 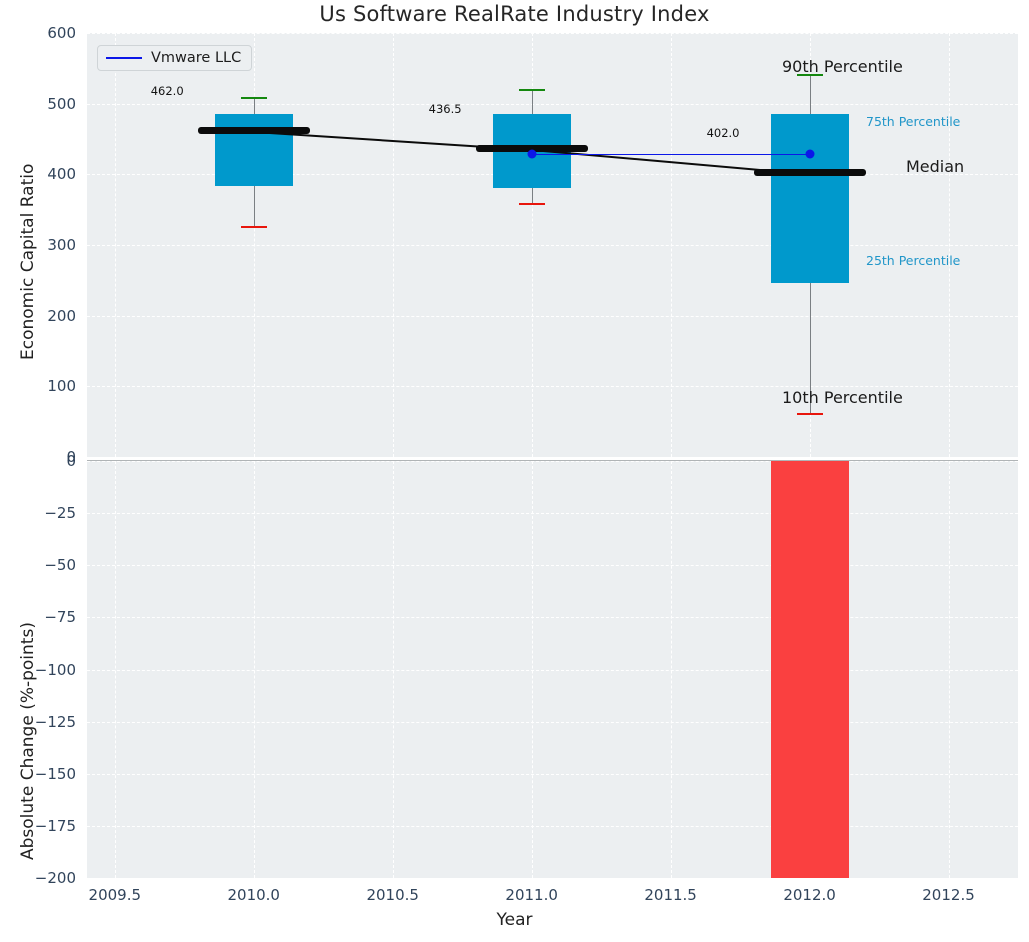 What do you see at coordinates (514, 14) in the screenshot?
I see `chart-title: Us Software RealRate Industry Index` at bounding box center [514, 14].